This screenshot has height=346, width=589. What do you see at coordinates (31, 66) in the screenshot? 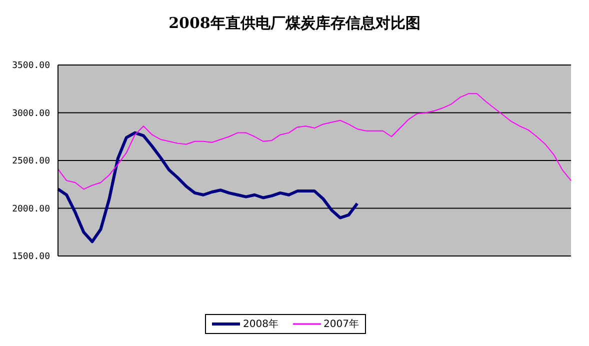
I see `y-tick-label: 3500.00` at bounding box center [31, 66].